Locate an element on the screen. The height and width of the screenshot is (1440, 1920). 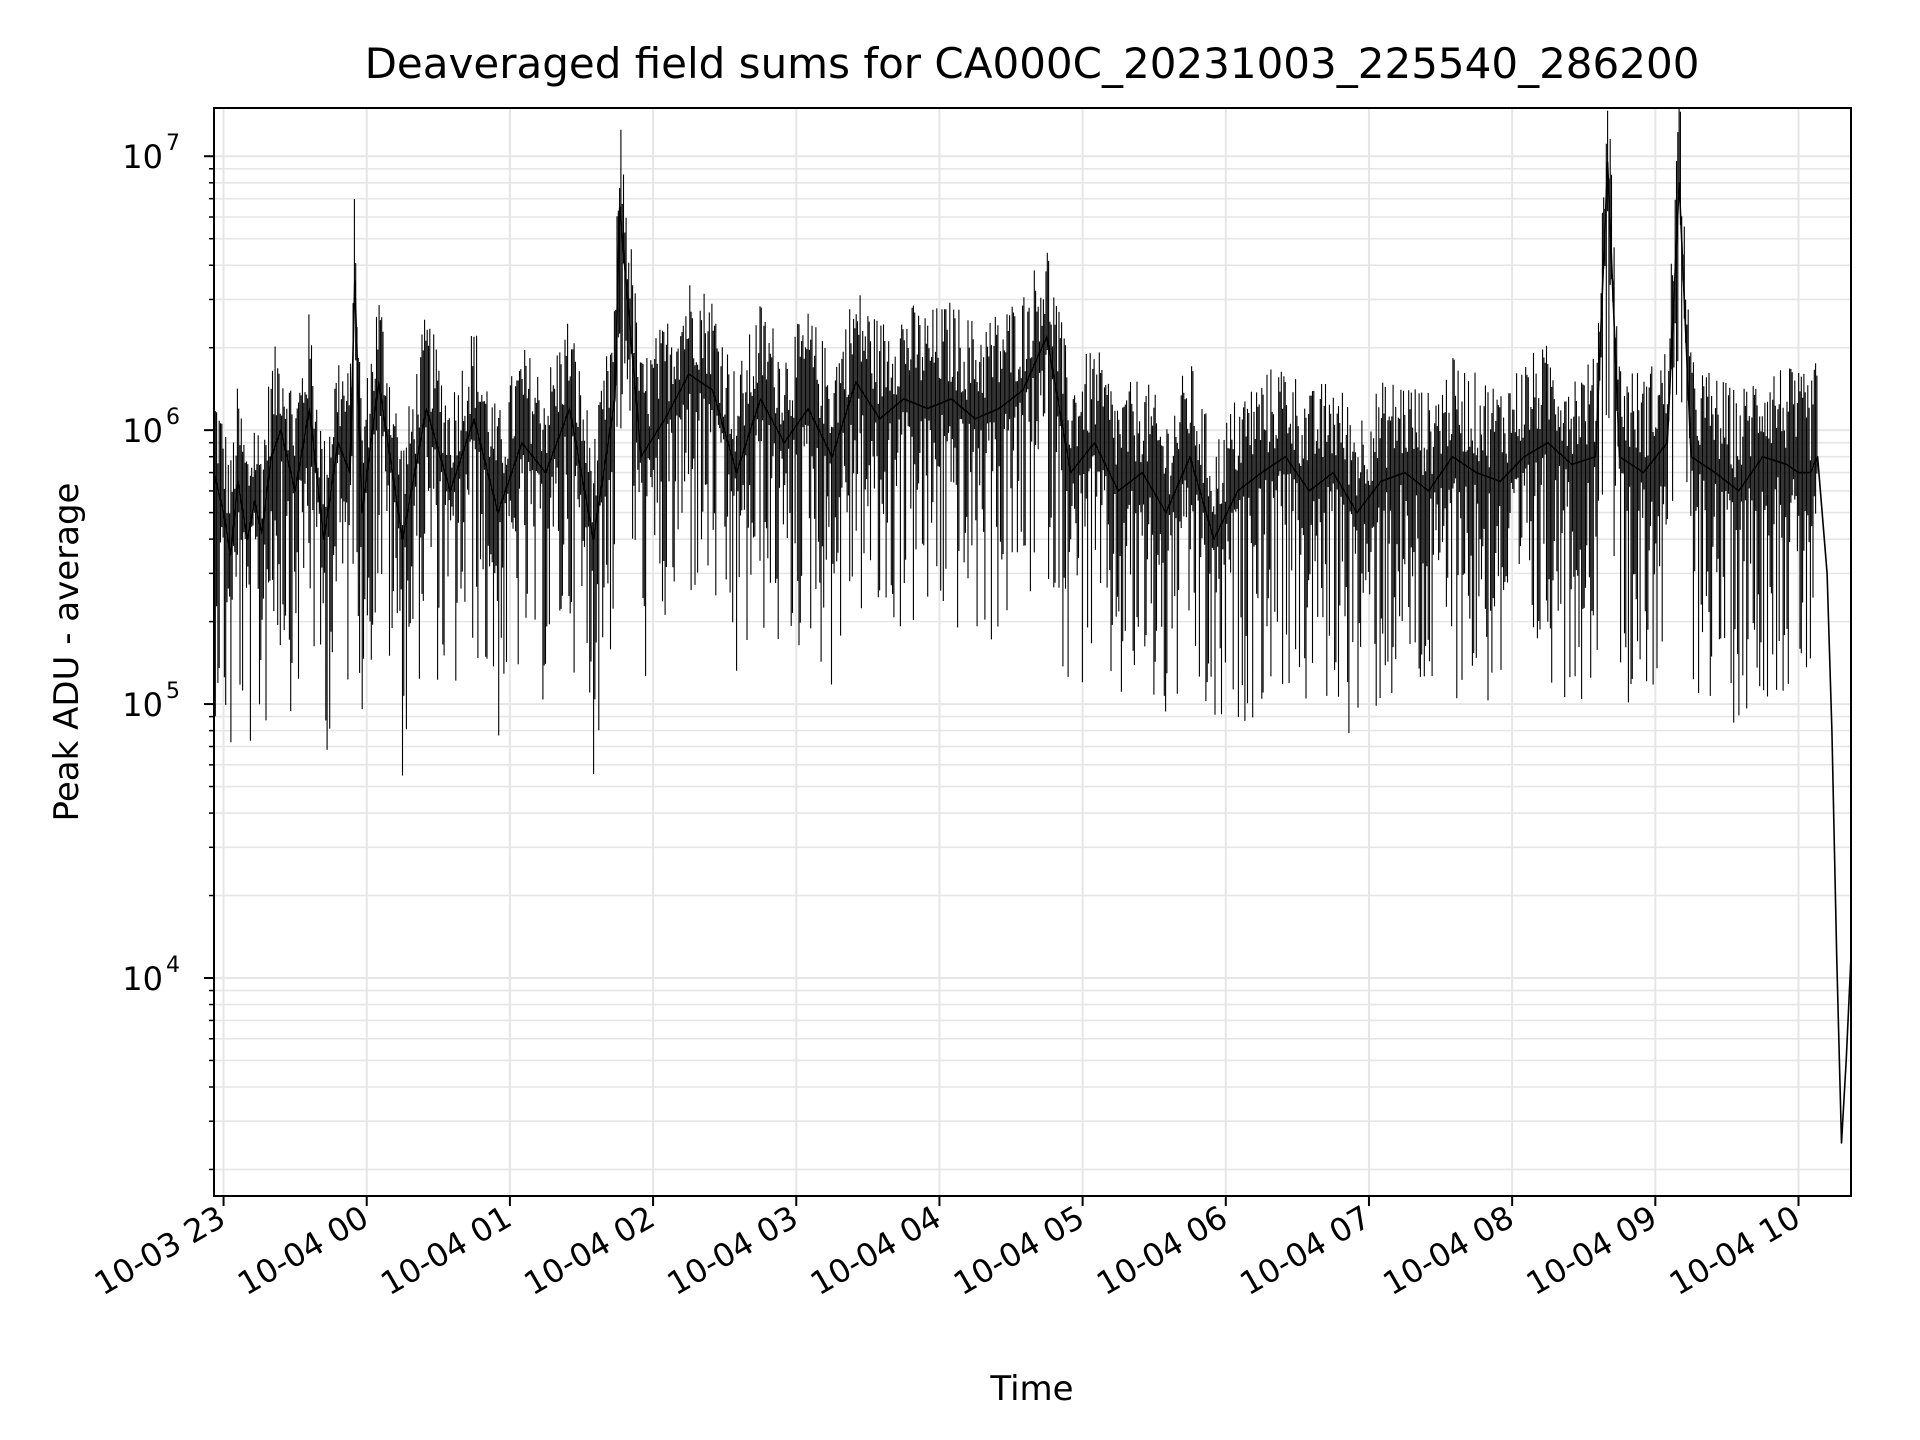
y-tick-exponent: 5 is located at coordinates (173, 691).